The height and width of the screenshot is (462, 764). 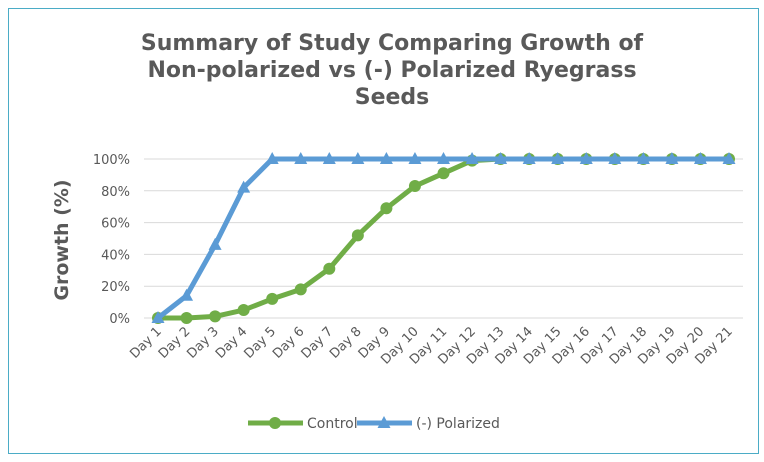 What do you see at coordinates (392, 43) in the screenshot?
I see `chart-title: Summary of Study Comparing Growth of` at bounding box center [392, 43].